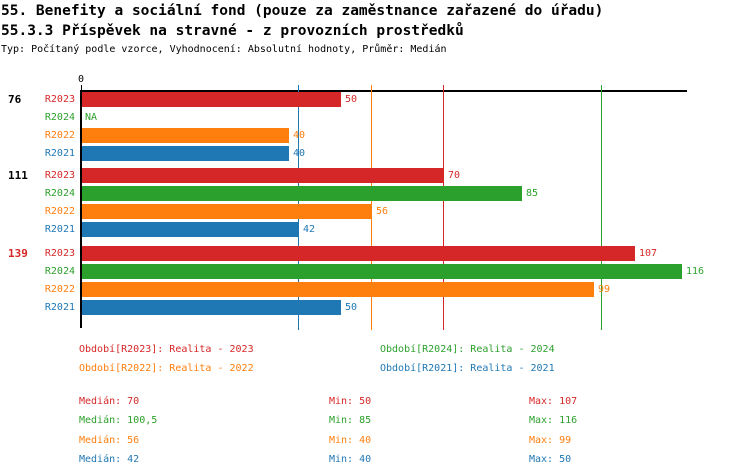  I want to click on x-axis-zero-tick, so click(81, 87).